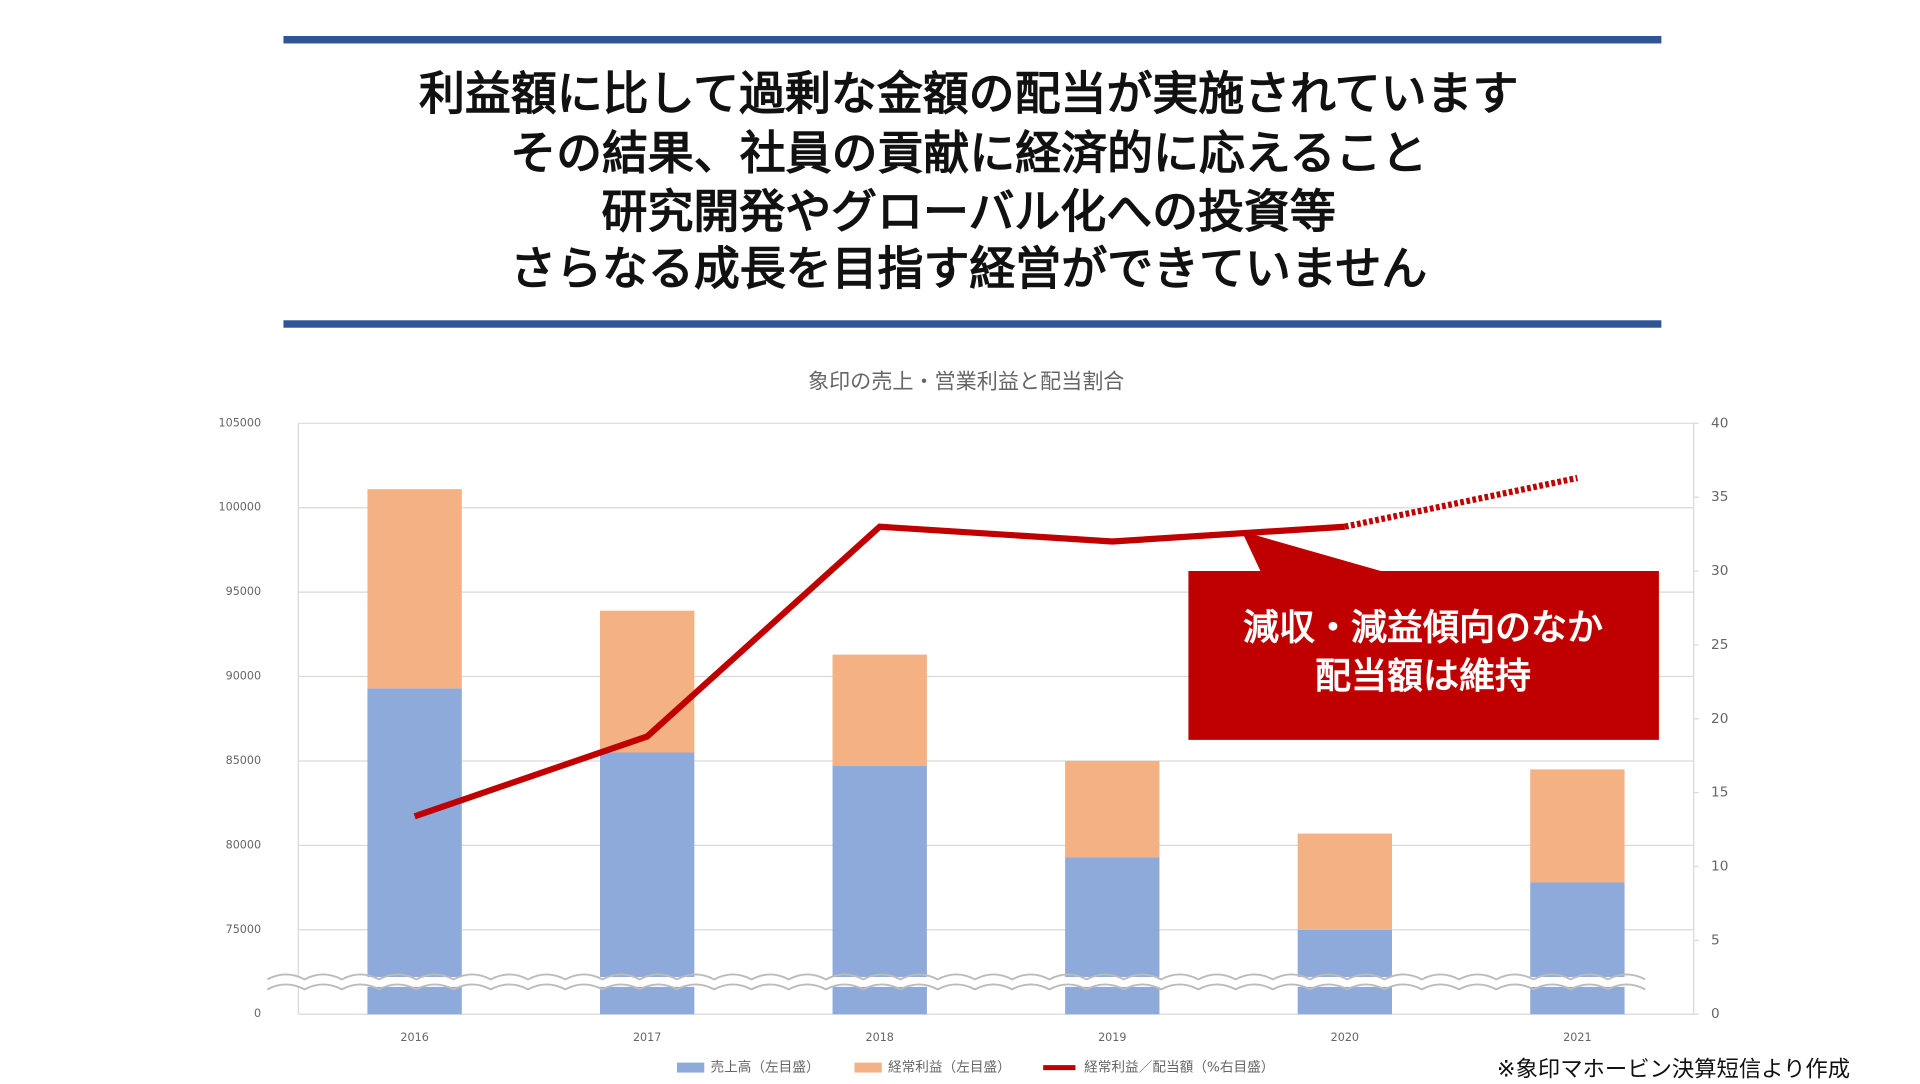 The height and width of the screenshot is (1084, 1920). What do you see at coordinates (1673, 1068) in the screenshot?
I see `source-note: ※象印マホービン決算短信より作成` at bounding box center [1673, 1068].